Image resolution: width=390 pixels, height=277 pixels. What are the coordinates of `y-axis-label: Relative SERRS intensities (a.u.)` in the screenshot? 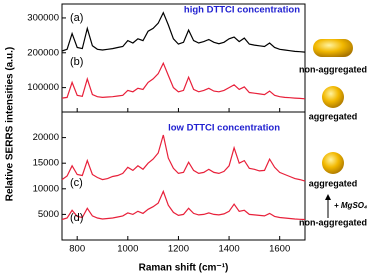 It's located at (10, 124).